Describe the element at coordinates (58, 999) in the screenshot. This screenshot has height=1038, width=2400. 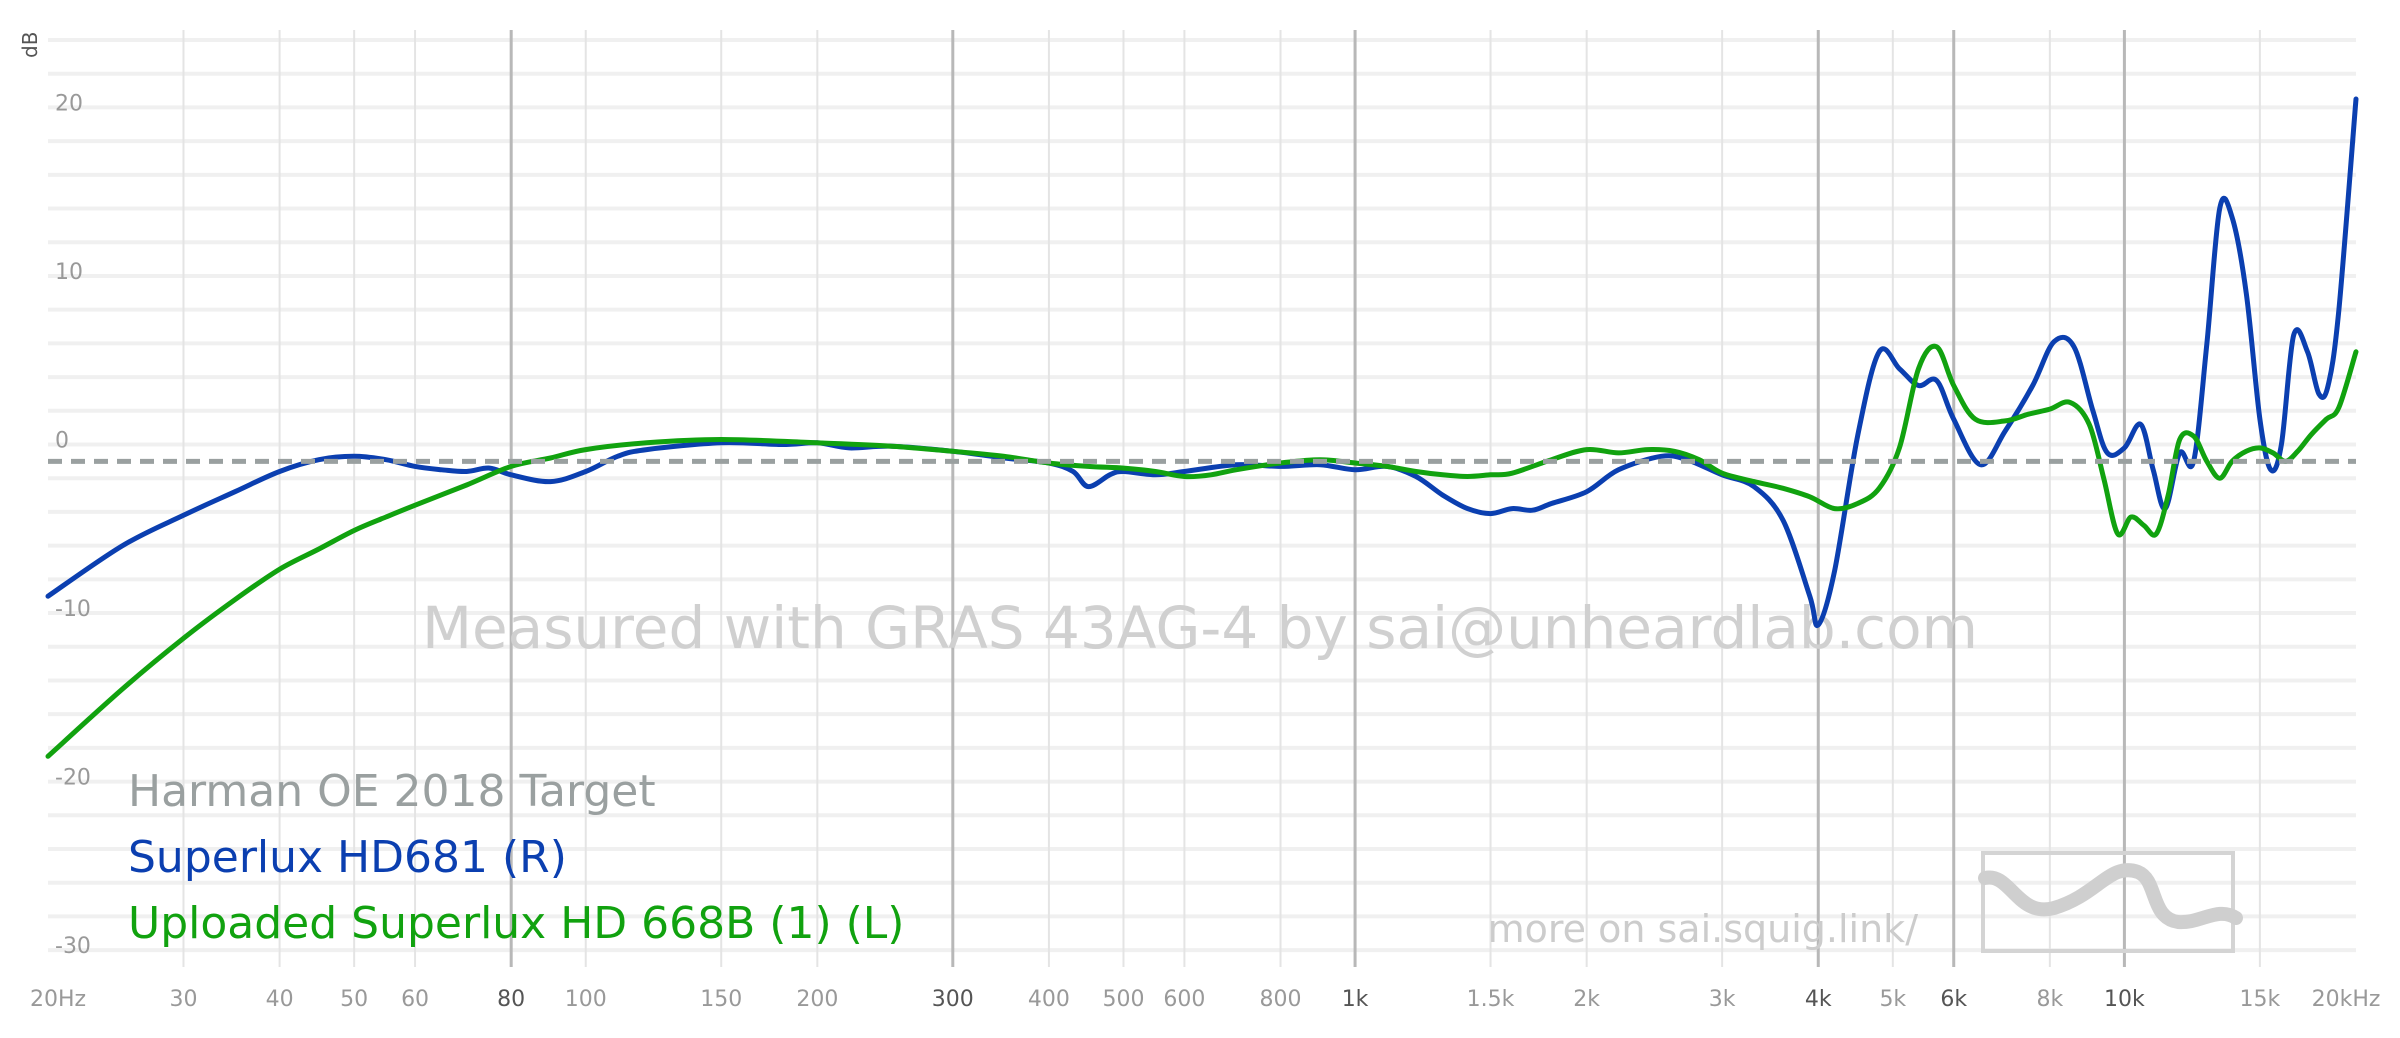
I see `x-tick-label: 20Hz` at that location.